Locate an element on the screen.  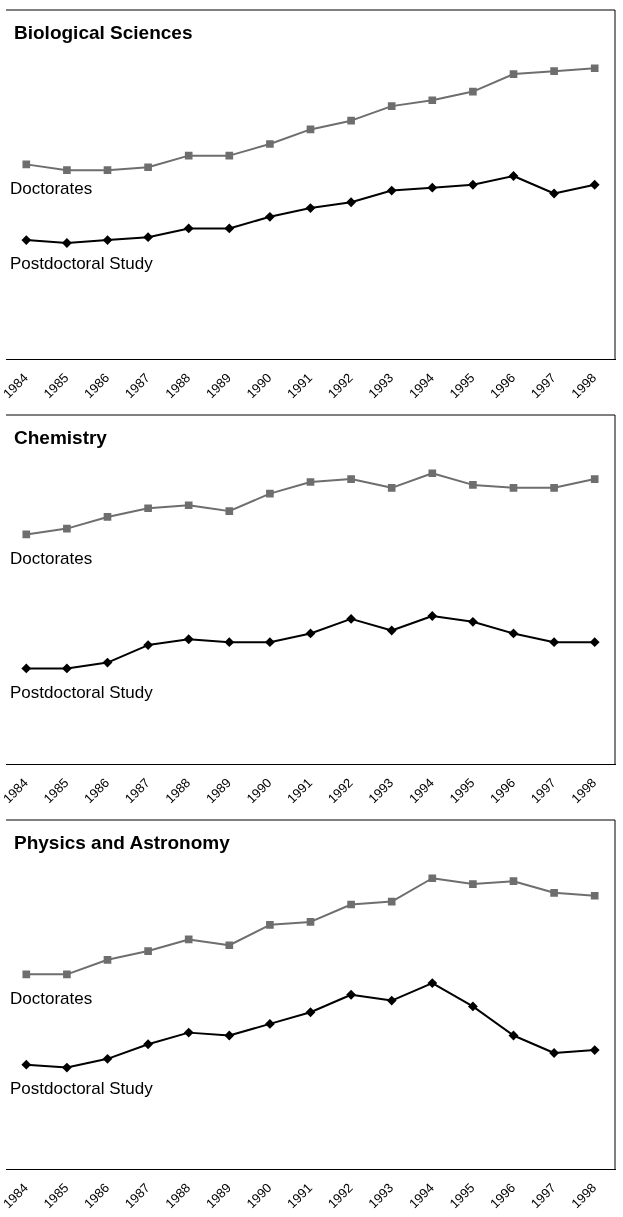
chart-title: Chemistry is located at coordinates (61, 437).